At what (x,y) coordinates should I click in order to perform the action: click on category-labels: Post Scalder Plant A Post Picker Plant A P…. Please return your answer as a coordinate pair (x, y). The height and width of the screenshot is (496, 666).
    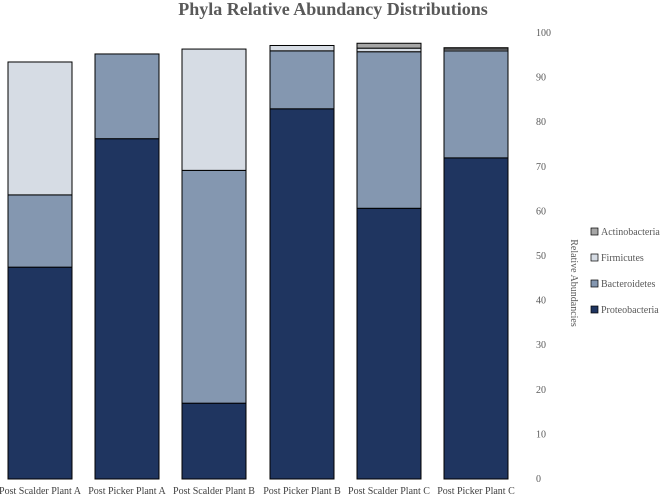
    Looking at the image, I should click on (257, 491).